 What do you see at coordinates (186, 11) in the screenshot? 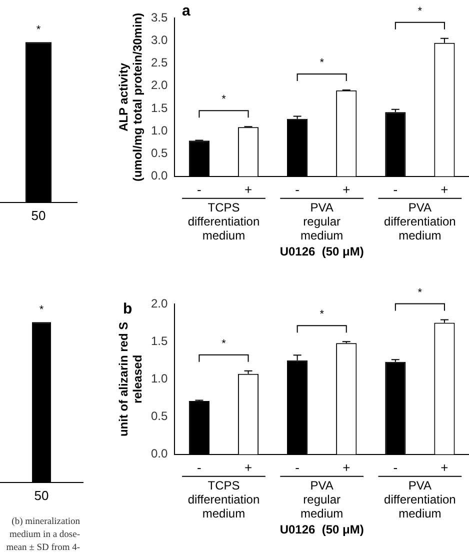
I see `chart-title: a` at bounding box center [186, 11].